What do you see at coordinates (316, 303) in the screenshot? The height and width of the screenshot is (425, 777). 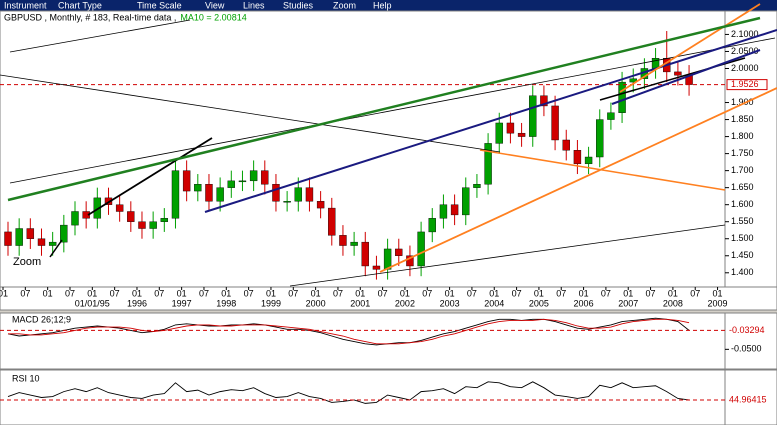 I see `x-year-label: 2000` at bounding box center [316, 303].